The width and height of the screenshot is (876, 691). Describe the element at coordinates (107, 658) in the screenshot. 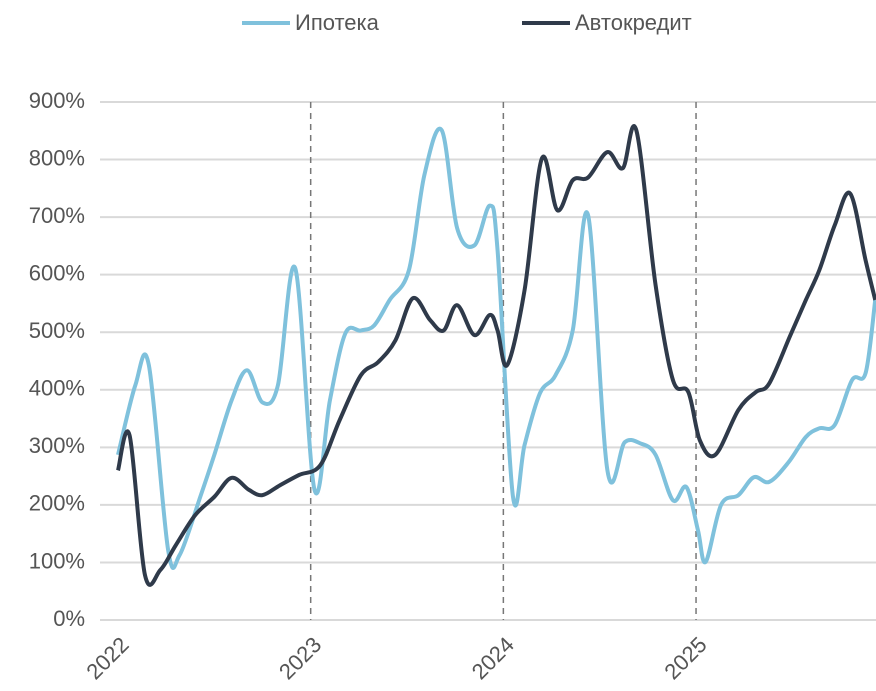

I see `x-tick-label: 2022` at that location.